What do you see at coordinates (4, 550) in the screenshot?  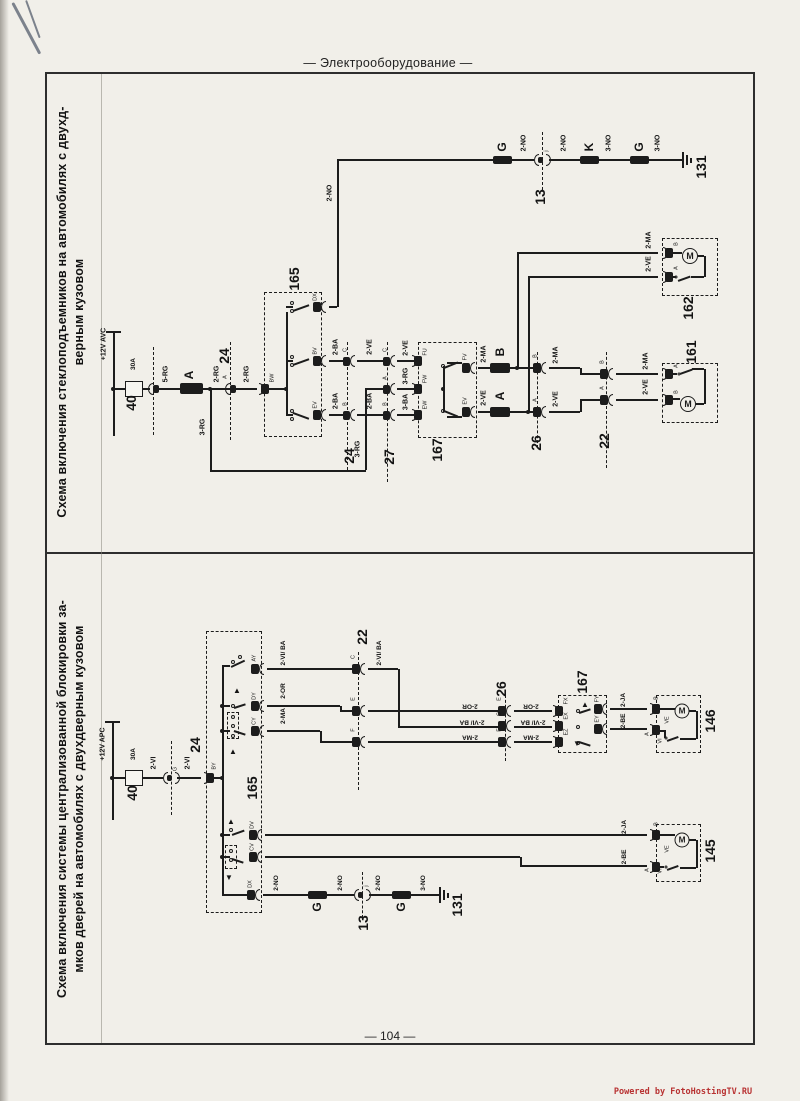 I see `scan-edge-shadow` at bounding box center [4, 550].